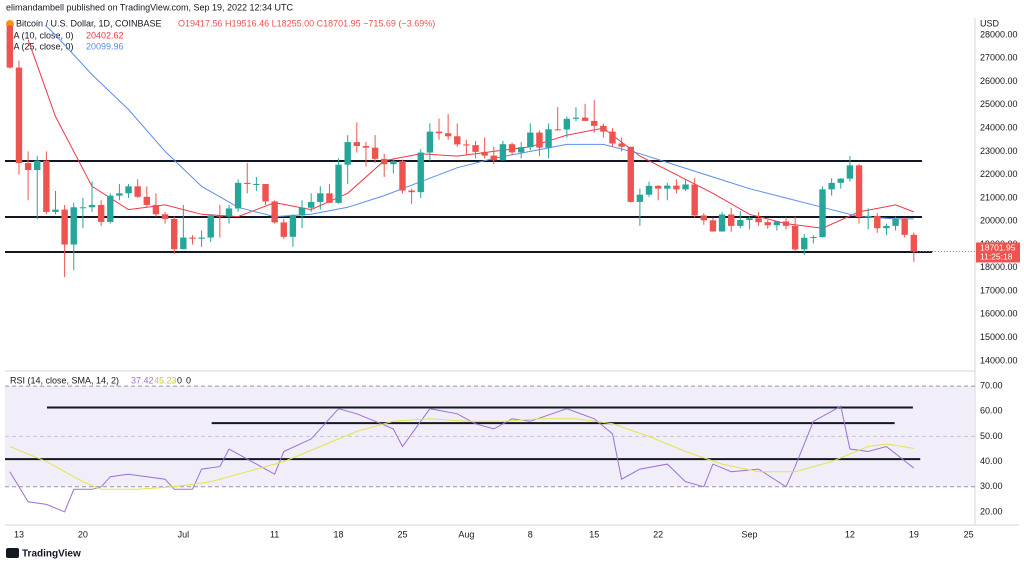 This screenshot has height=565, width=1024. I want to click on ma10-legend: MA (10, close, 0), so click(40, 35).